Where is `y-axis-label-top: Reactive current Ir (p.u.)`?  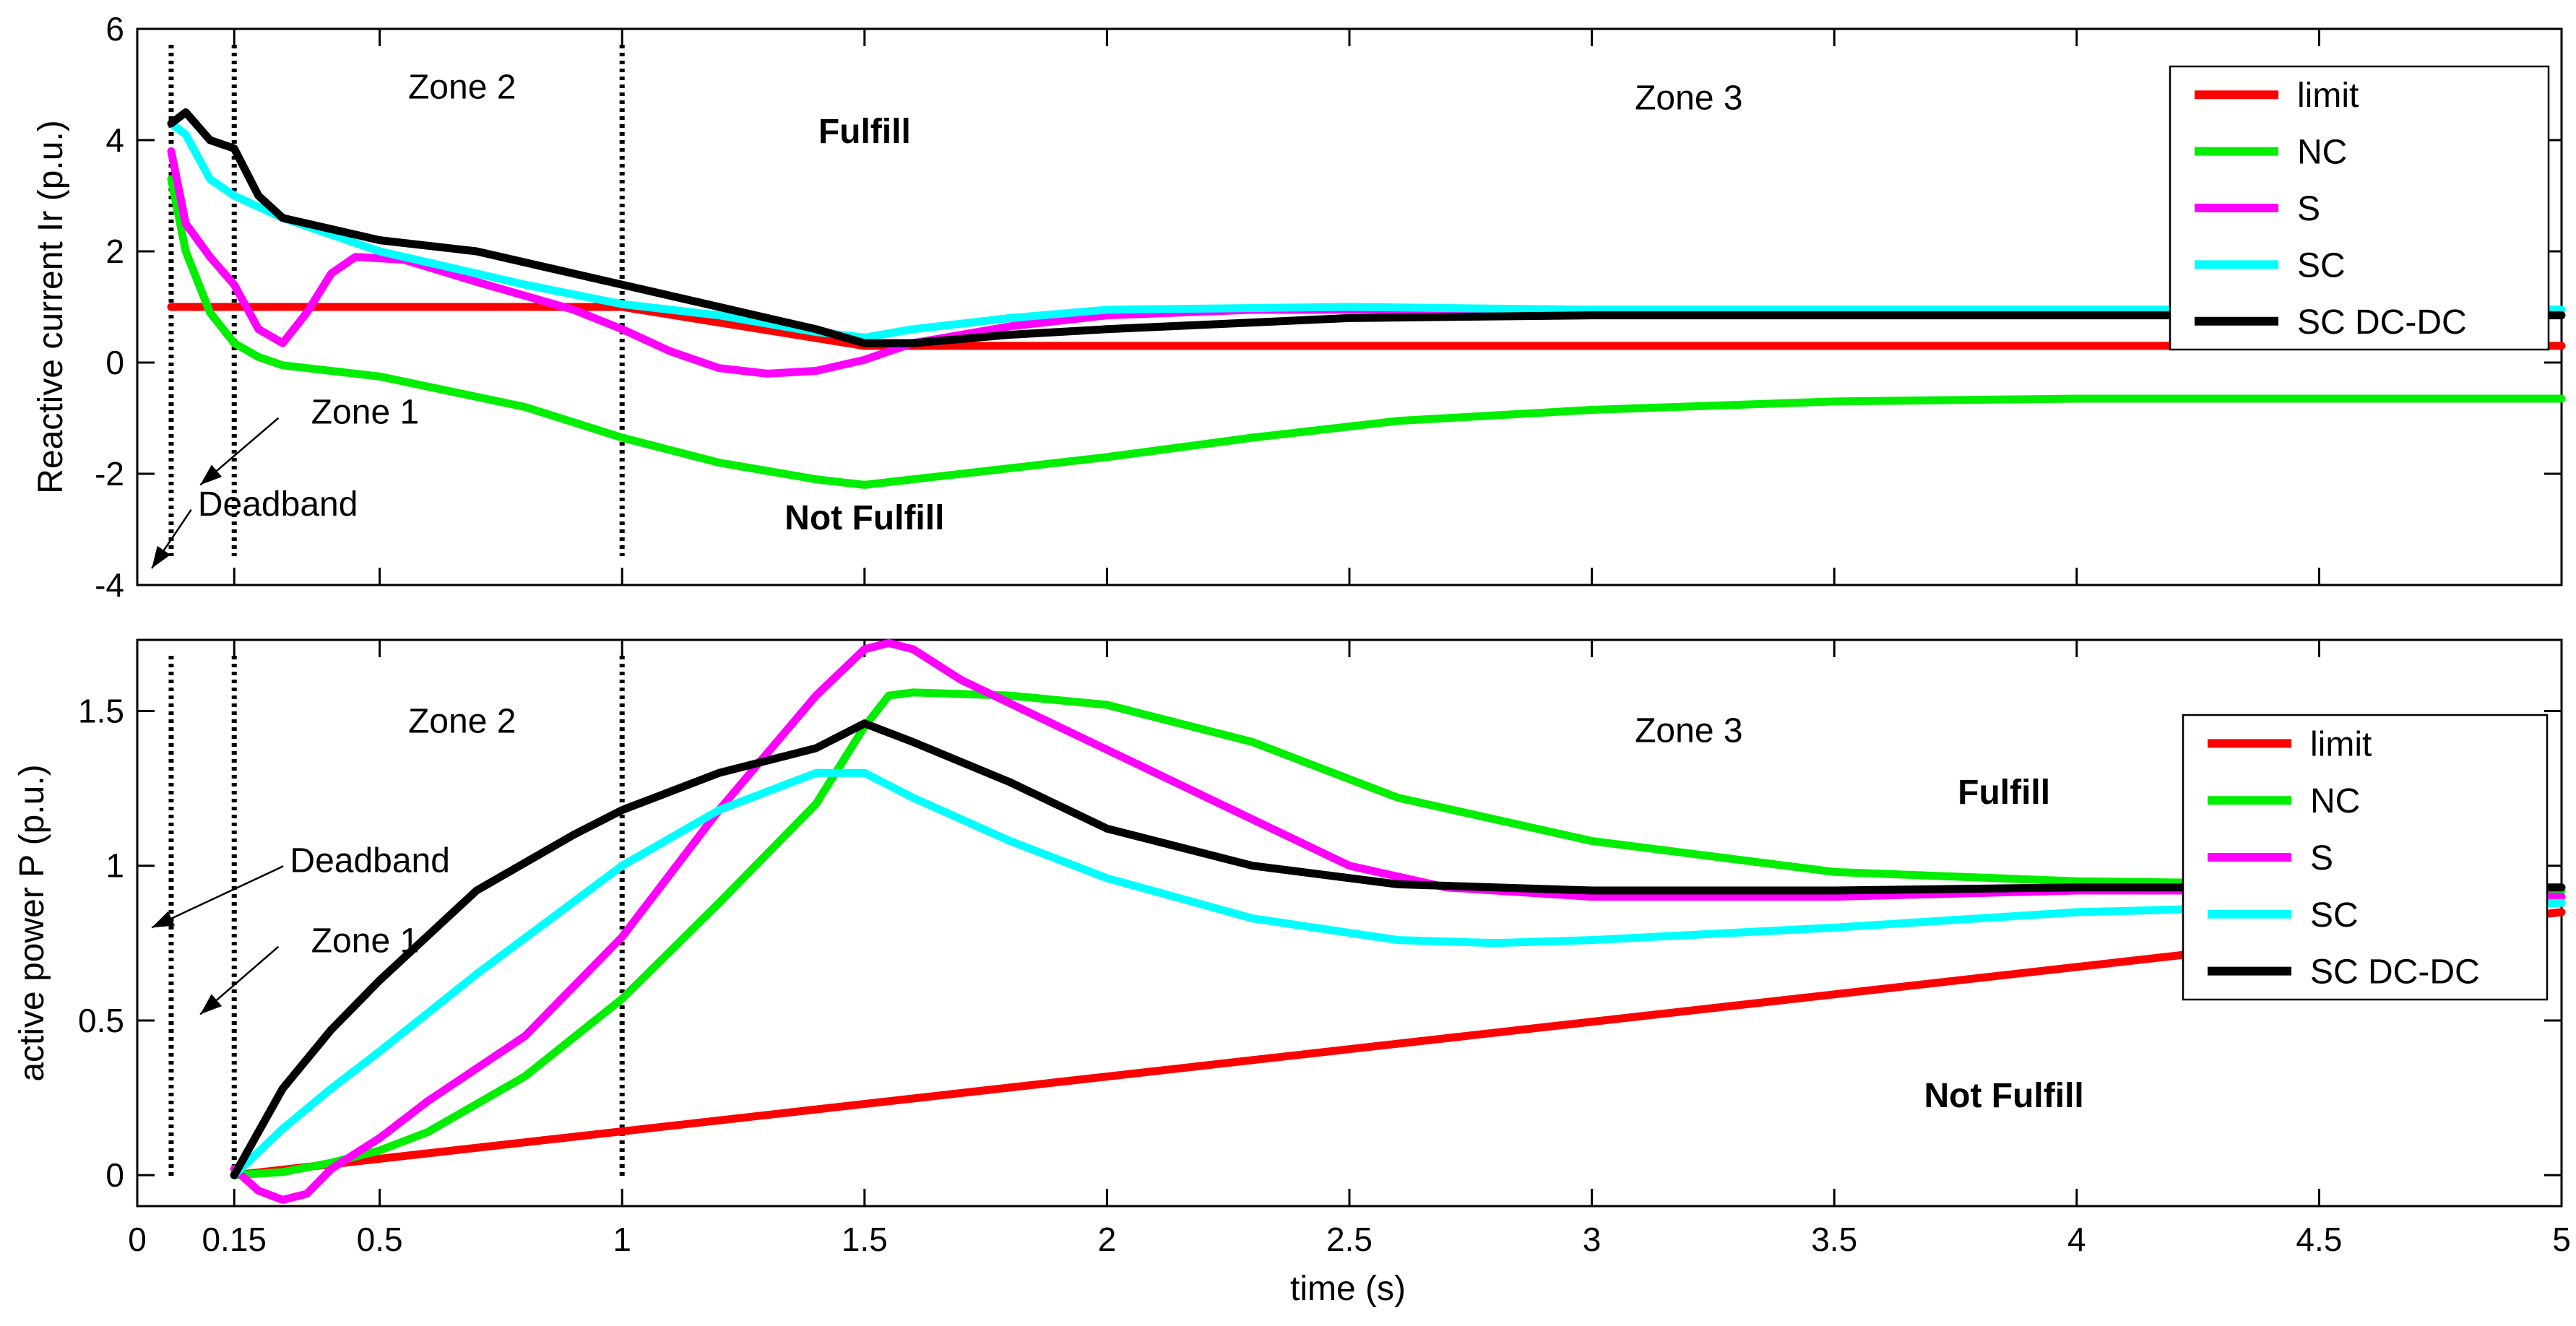
y-axis-label-top: Reactive current Ir (p.u.) is located at coordinates (51, 307).